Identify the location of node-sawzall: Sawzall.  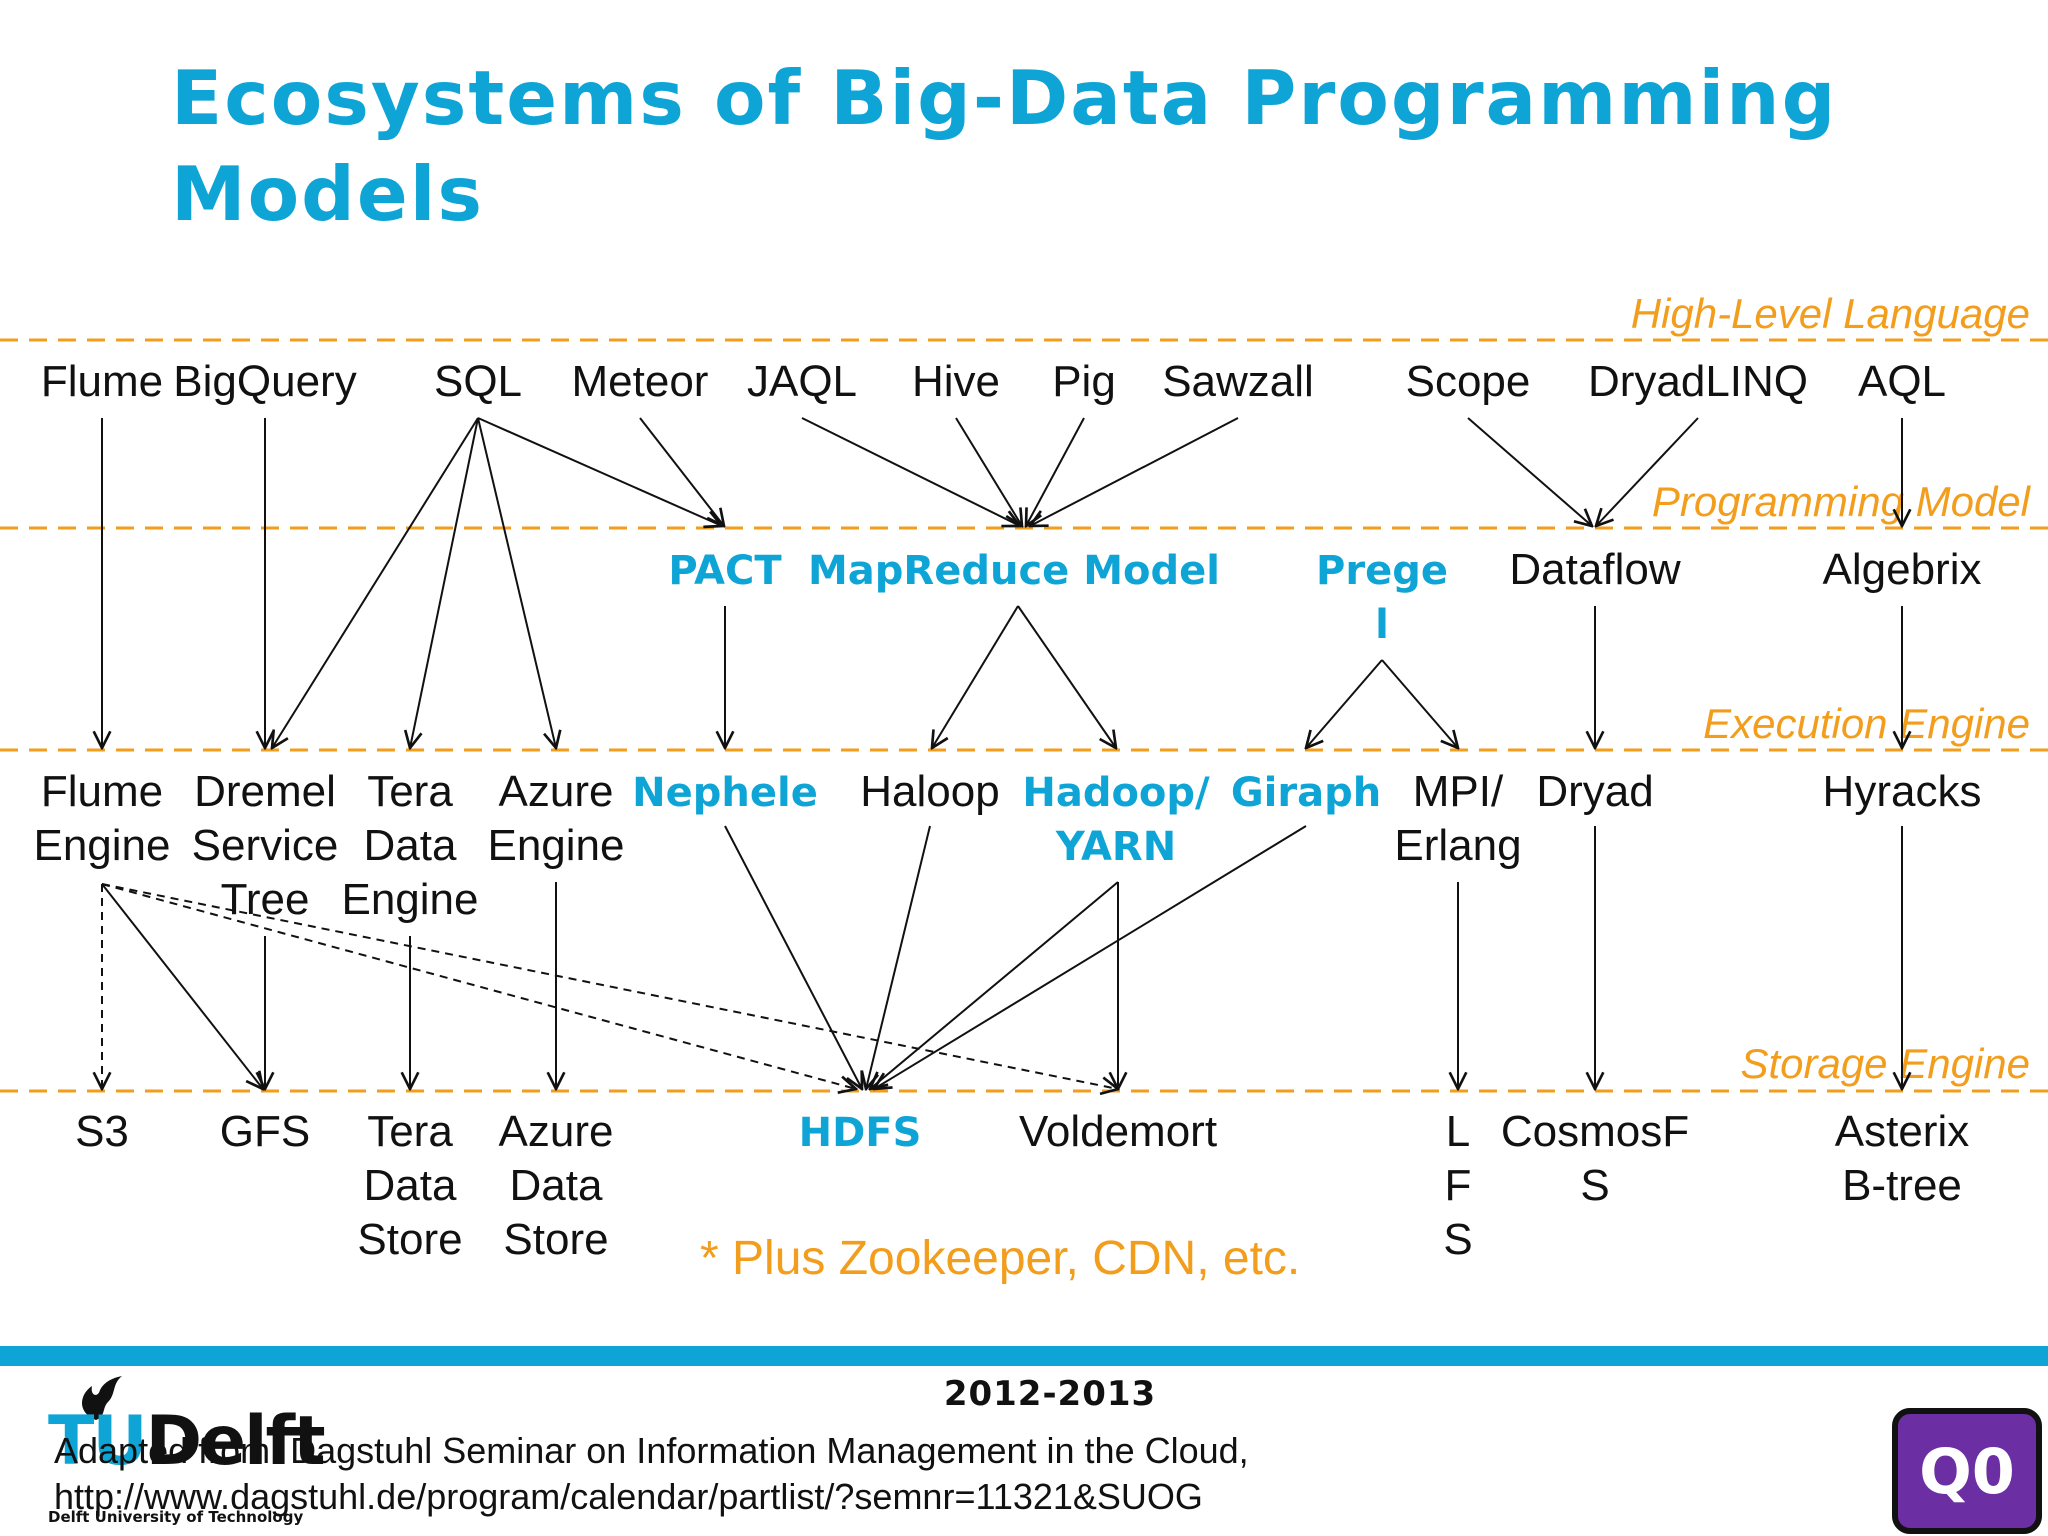
(1238, 381).